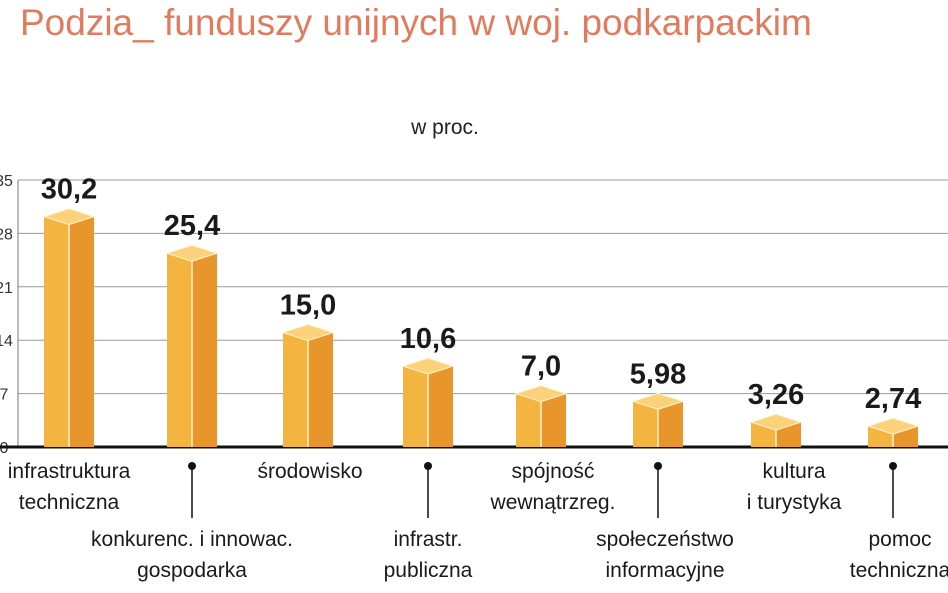  What do you see at coordinates (4, 395) in the screenshot?
I see `y-tick-label: 7` at bounding box center [4, 395].